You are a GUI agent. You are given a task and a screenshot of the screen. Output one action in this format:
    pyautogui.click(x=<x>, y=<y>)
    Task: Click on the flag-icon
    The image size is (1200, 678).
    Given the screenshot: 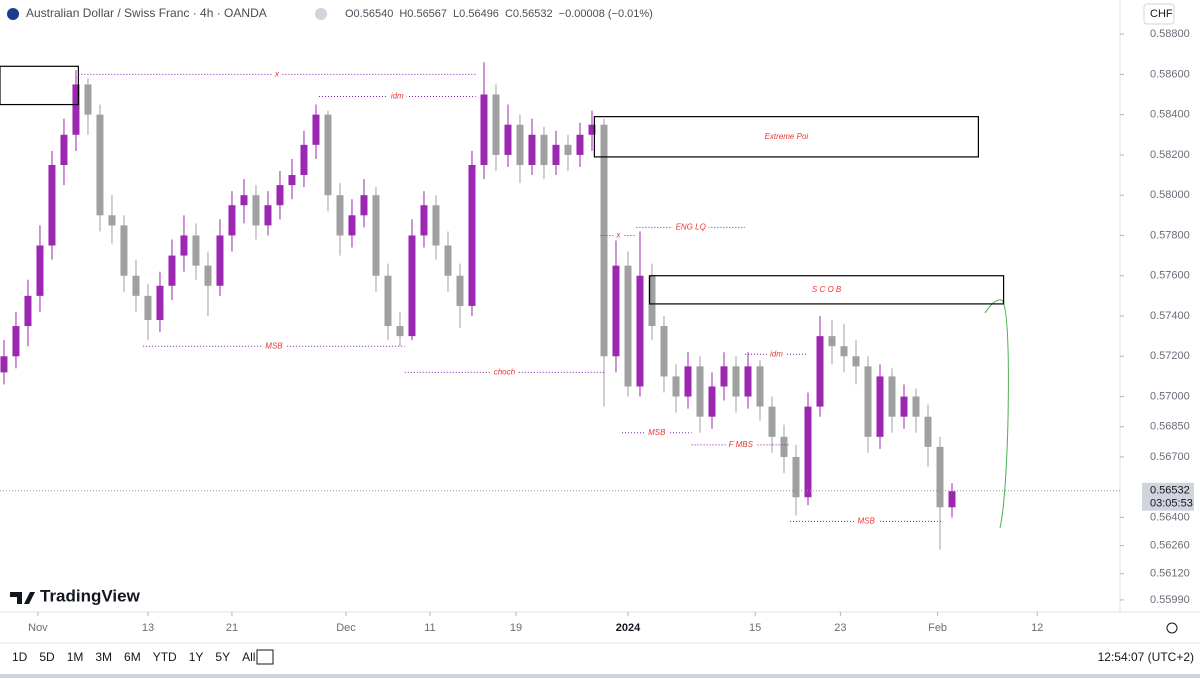 What is the action you would take?
    pyautogui.click(x=13, y=14)
    